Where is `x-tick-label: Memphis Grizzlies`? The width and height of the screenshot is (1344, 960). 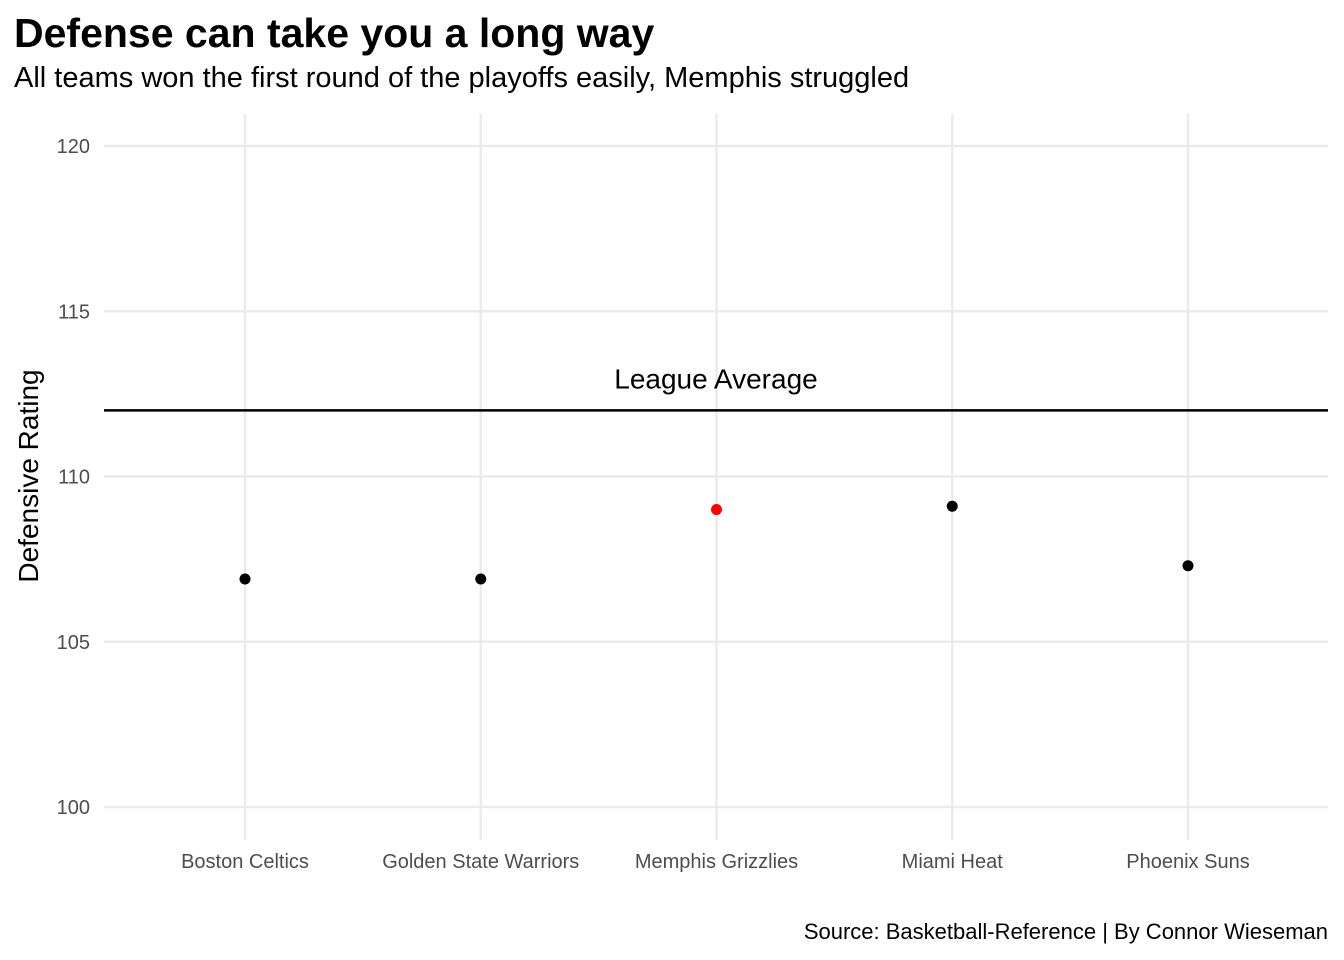 x-tick-label: Memphis Grizzlies is located at coordinates (716, 862).